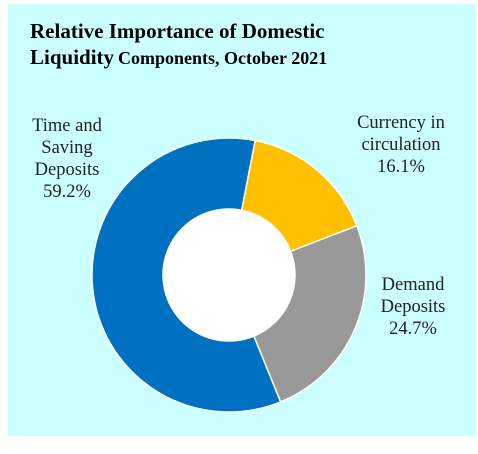 The image size is (478, 454). What do you see at coordinates (177, 31) in the screenshot?
I see `chart-title-line1: Relative Importance of Domestic` at bounding box center [177, 31].